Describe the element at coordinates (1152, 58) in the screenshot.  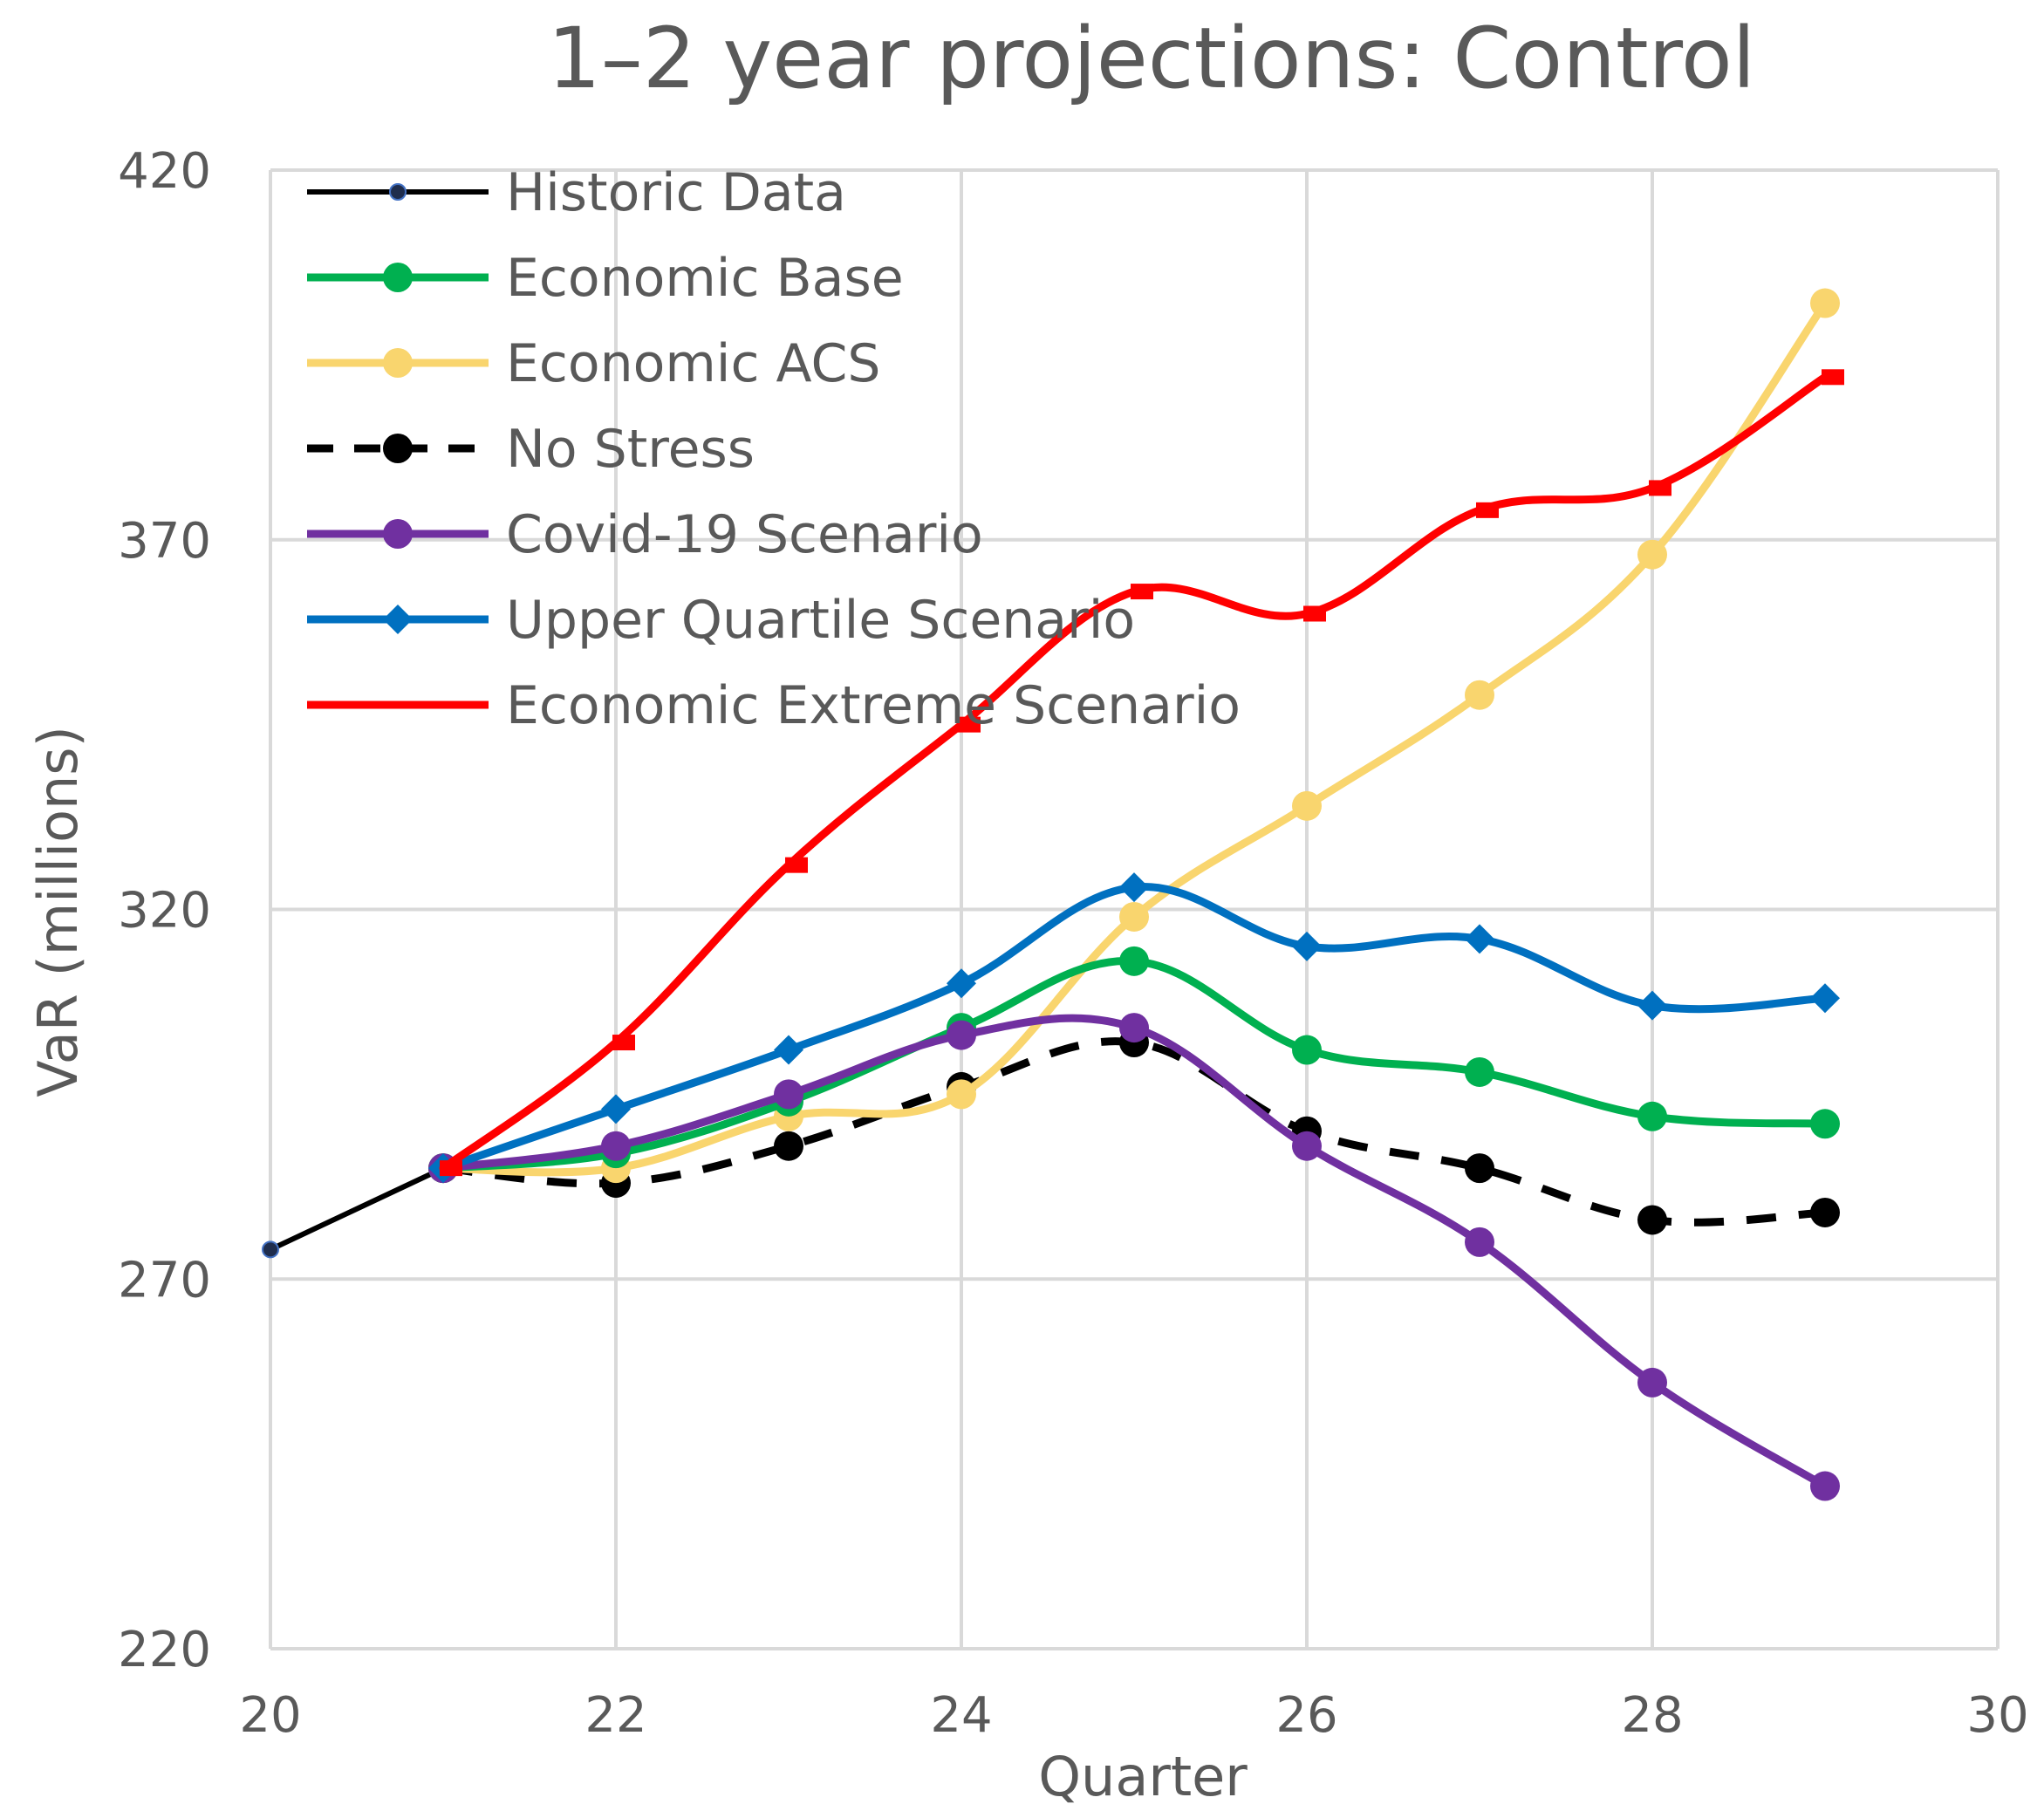
I see `chart-title: 1–2 year projections: Control` at that location.